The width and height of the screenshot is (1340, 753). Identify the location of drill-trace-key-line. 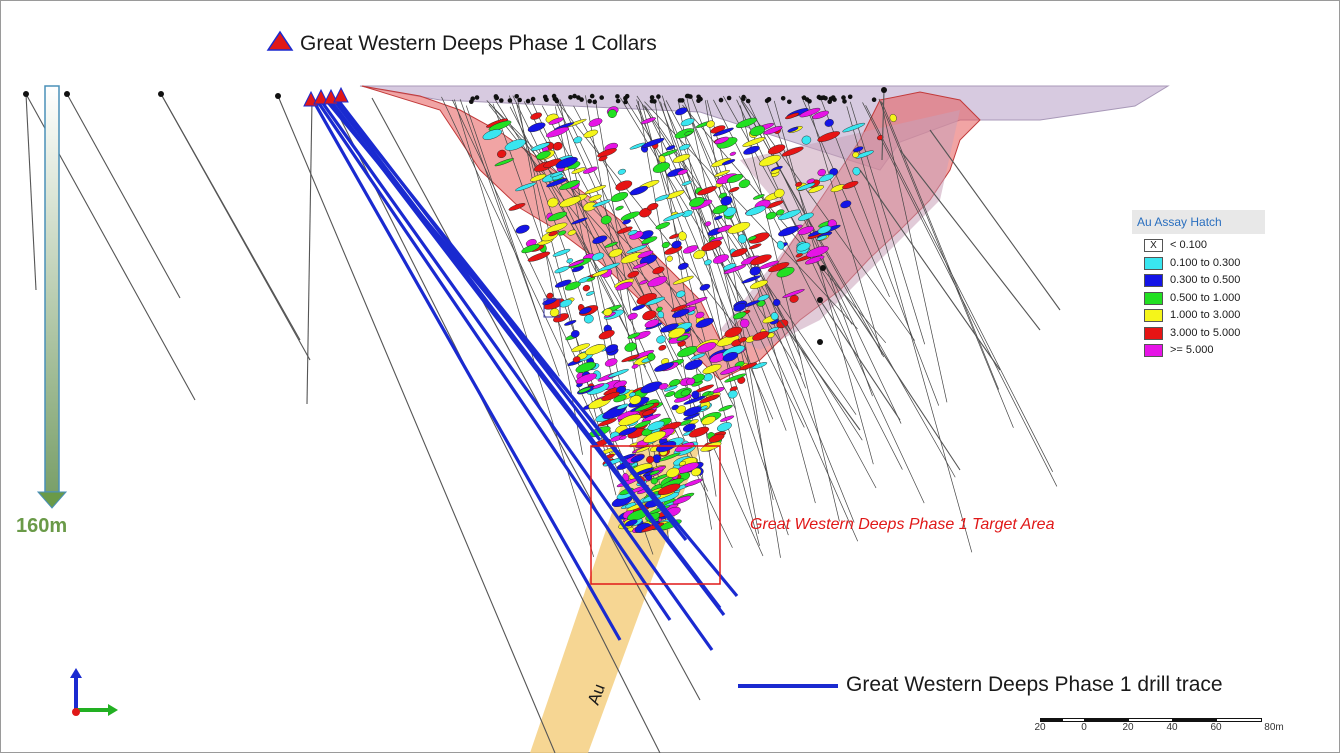
(788, 686).